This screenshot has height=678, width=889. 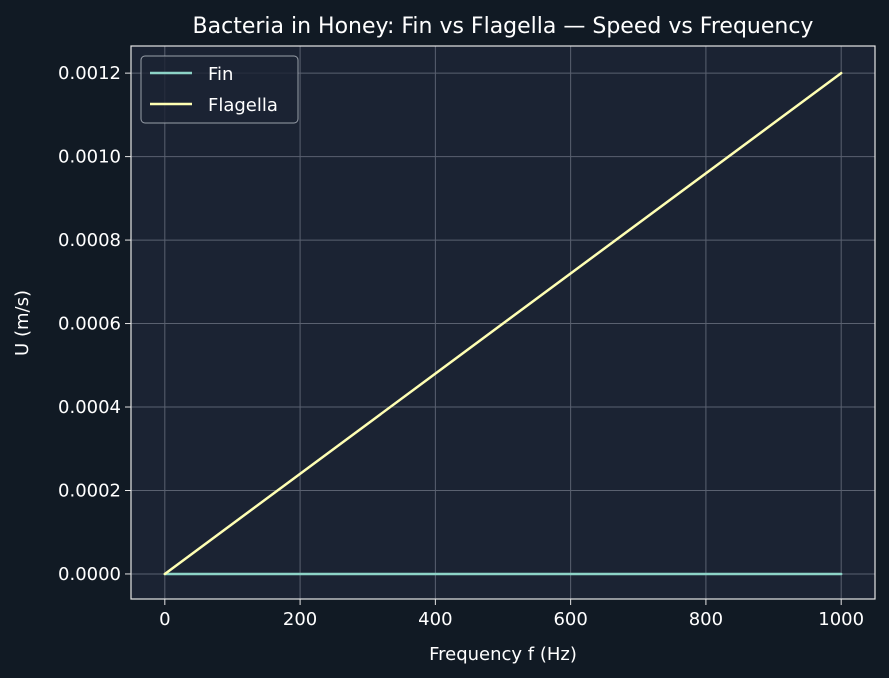 I want to click on y-tick-label: 0.0012, so click(x=89, y=73).